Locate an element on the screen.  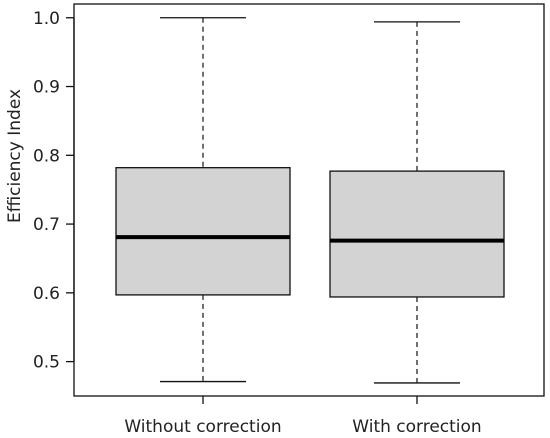
y-tick-label: 1.0 is located at coordinates (46, 19).